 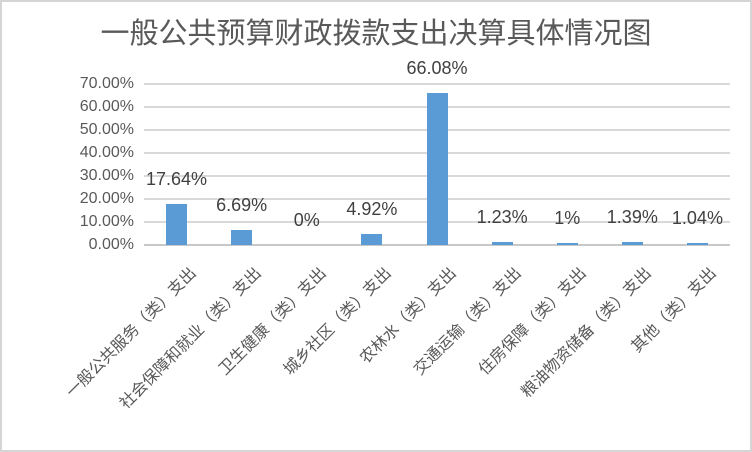 I want to click on y-axis-tick-label: 40.00%, so click(x=106, y=152).